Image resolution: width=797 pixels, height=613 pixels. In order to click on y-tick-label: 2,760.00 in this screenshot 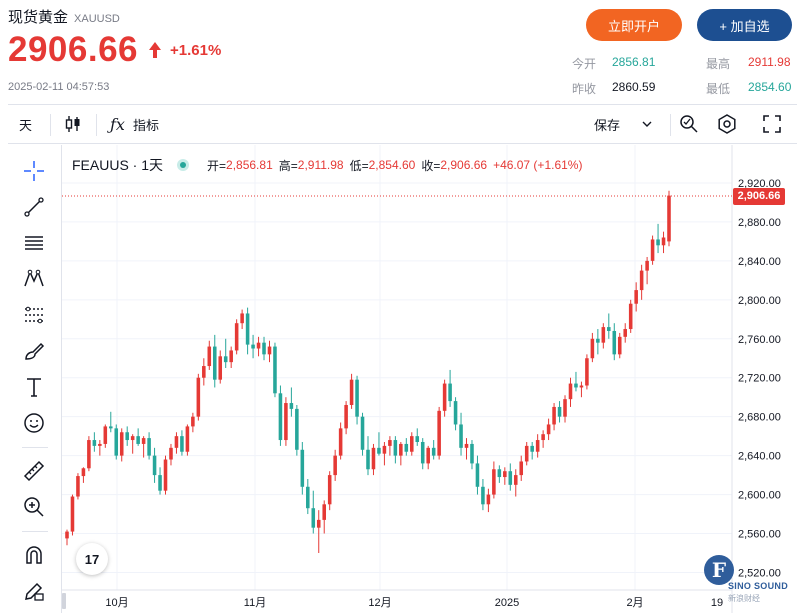, I will do `click(759, 340)`.